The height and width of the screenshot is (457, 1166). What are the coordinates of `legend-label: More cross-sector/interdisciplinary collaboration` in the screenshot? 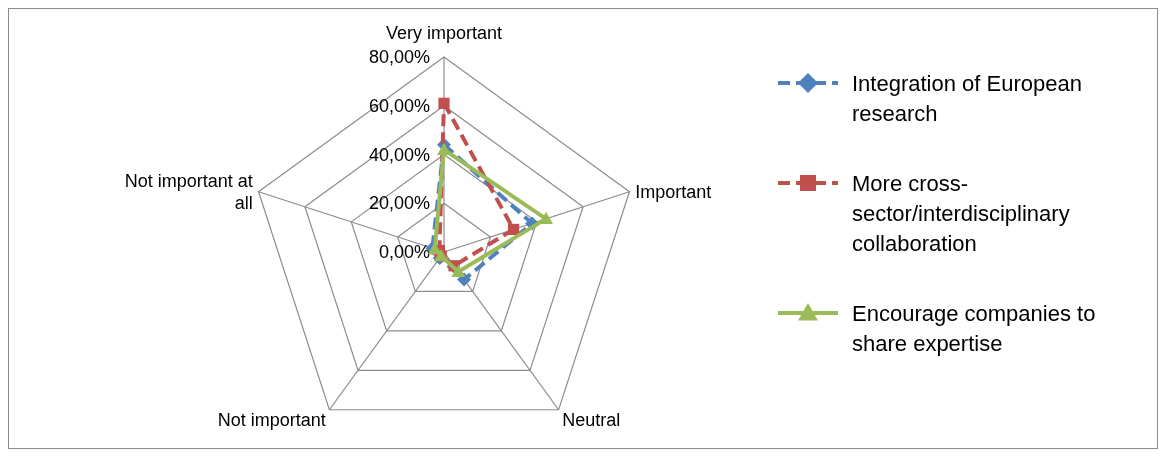 It's located at (961, 213).